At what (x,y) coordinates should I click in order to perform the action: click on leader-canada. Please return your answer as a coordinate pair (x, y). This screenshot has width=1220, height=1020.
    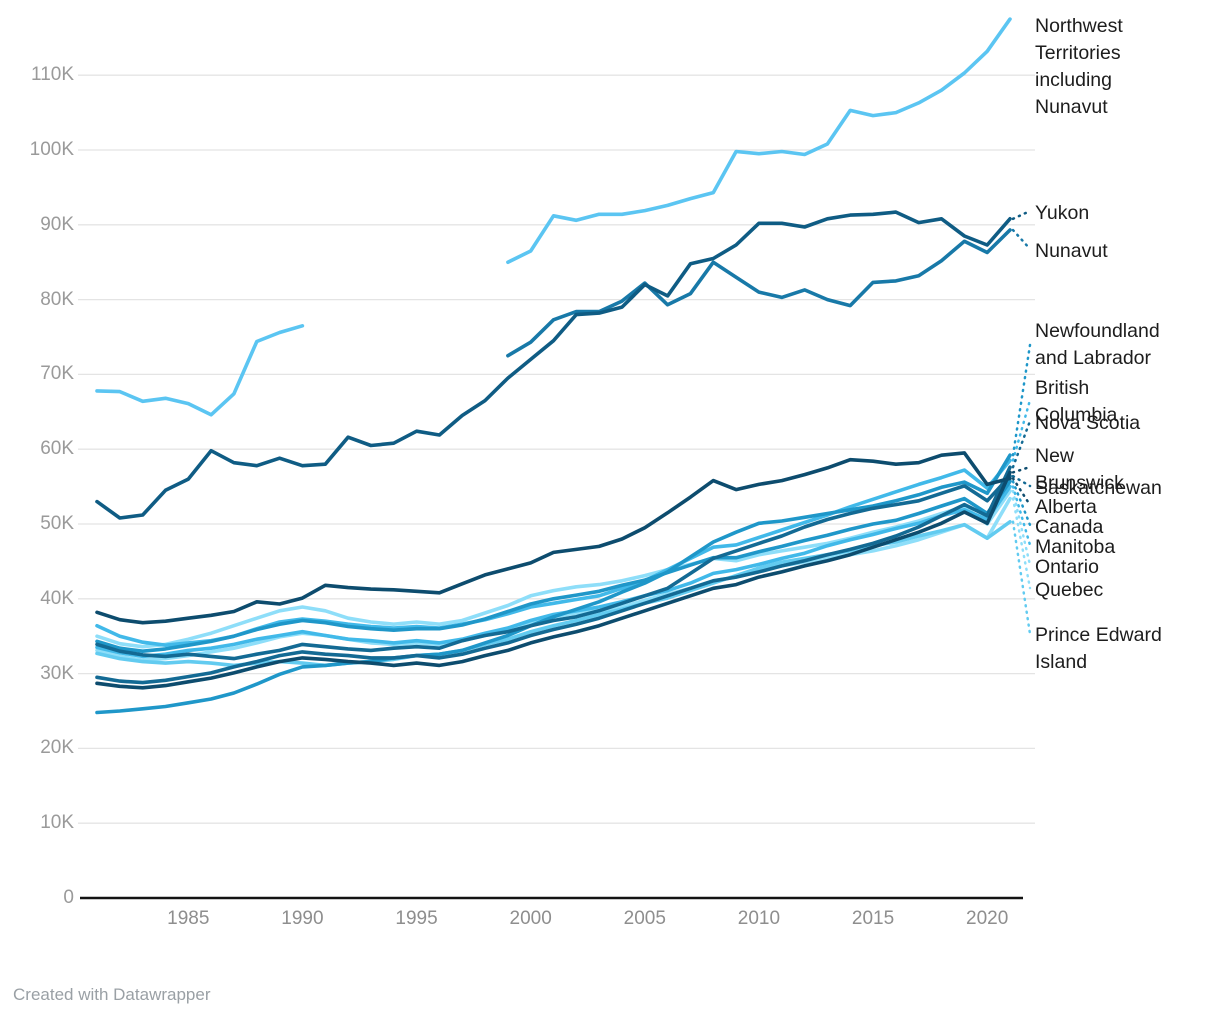
    Looking at the image, I should click on (1021, 503).